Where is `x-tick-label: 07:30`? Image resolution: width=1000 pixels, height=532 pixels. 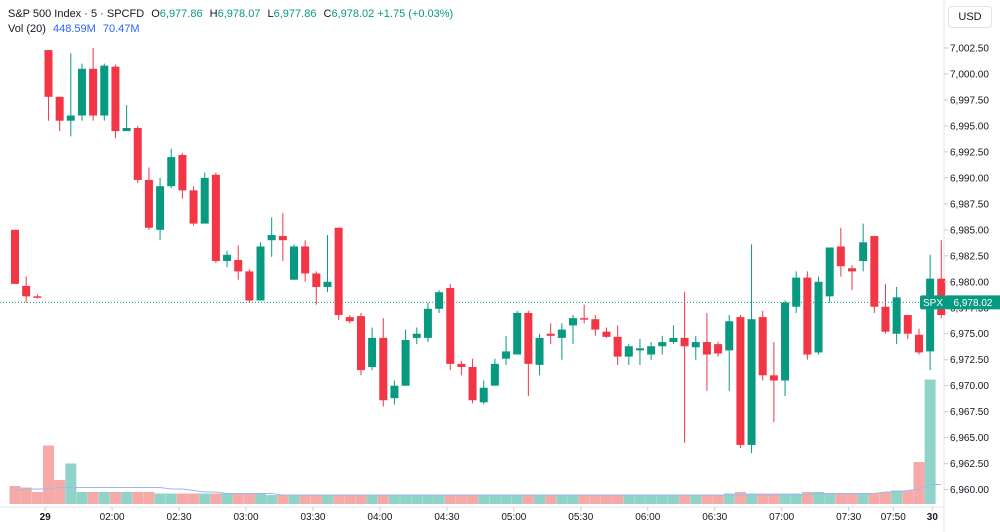 x-tick-label: 07:30 is located at coordinates (848, 517).